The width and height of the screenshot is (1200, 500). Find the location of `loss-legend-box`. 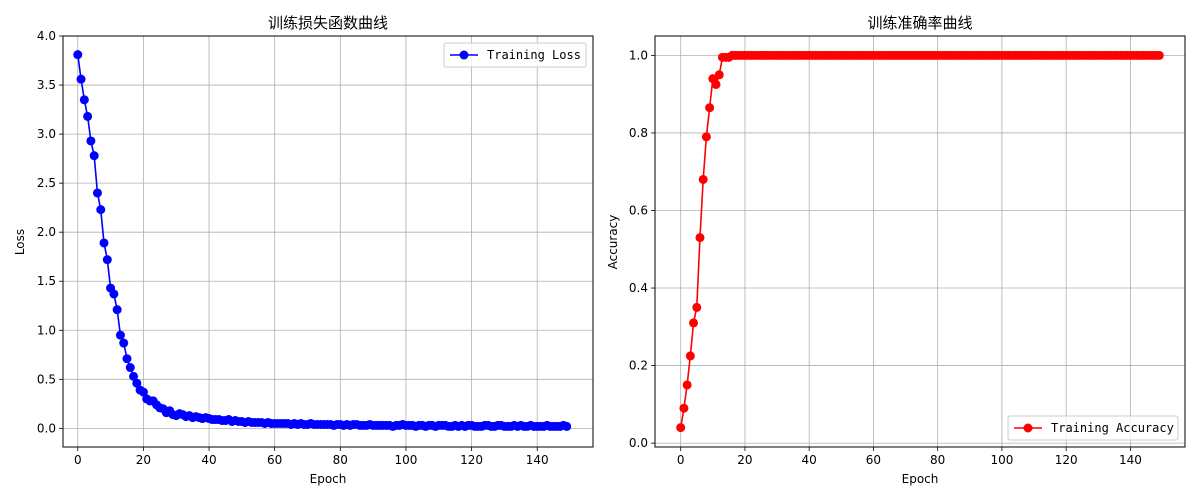

loss-legend-box is located at coordinates (515, 55).